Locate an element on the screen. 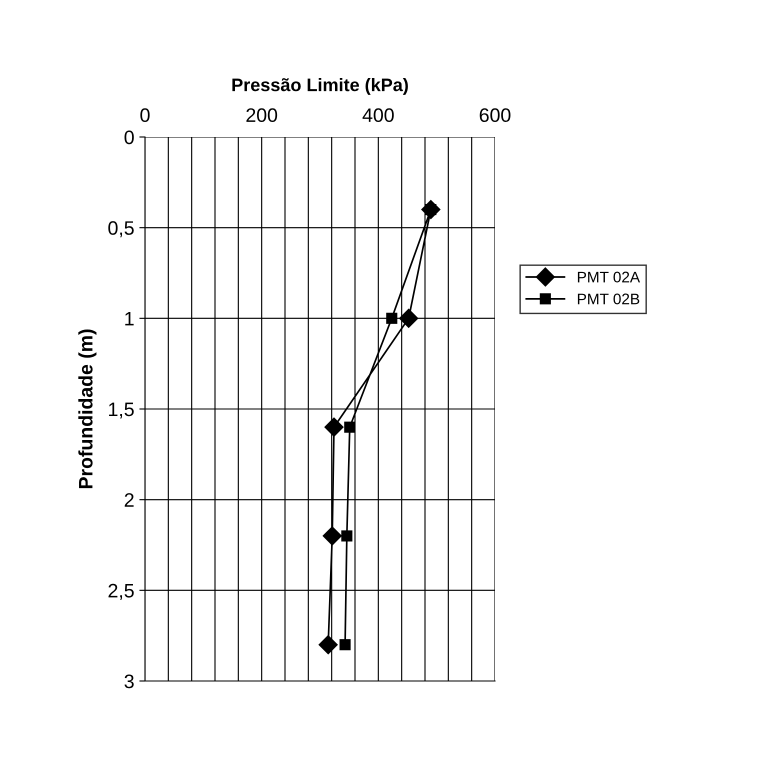 Image resolution: width=770 pixels, height=769 pixels. y-tick-label: 2,5 is located at coordinates (121, 592).